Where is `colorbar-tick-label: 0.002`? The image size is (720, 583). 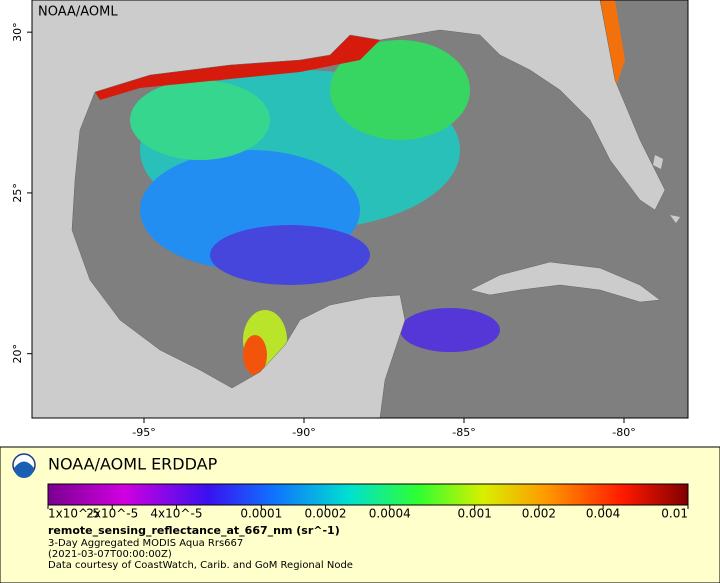 colorbar-tick-label: 0.002 is located at coordinates (539, 514).